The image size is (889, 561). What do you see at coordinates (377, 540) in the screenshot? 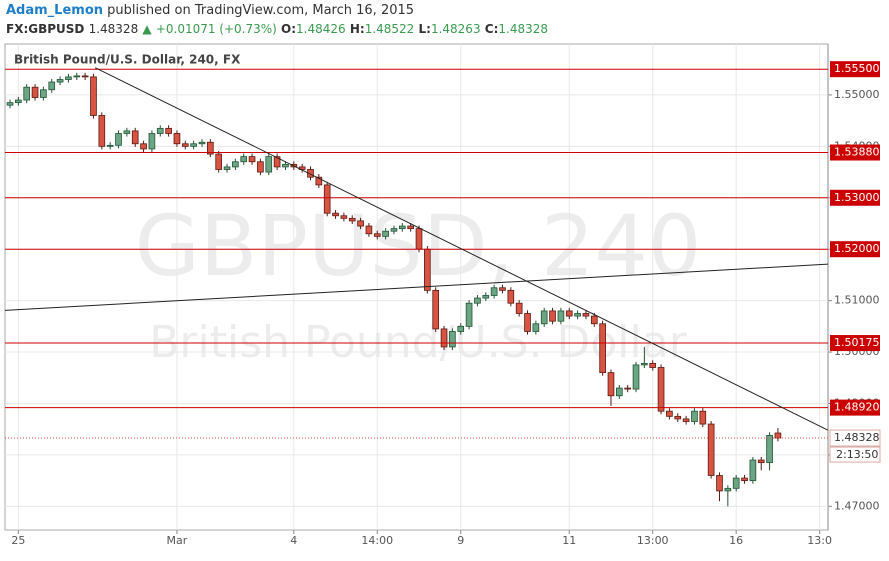
I see `x-tick-label: 14:00` at bounding box center [377, 540].